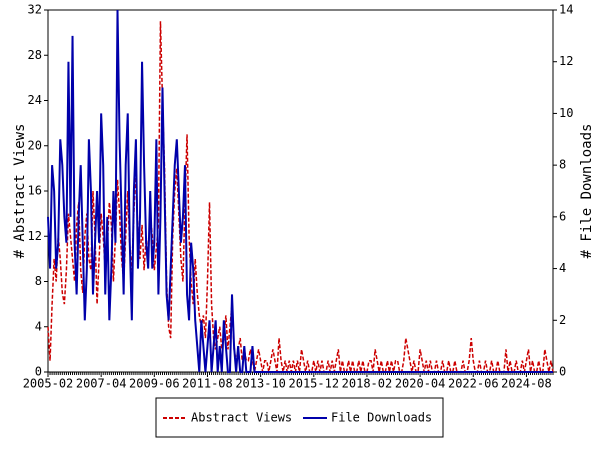 This screenshot has height=454, width=600. What do you see at coordinates (367, 384) in the screenshot?
I see `x-tick-label: 2018-02` at bounding box center [367, 384].